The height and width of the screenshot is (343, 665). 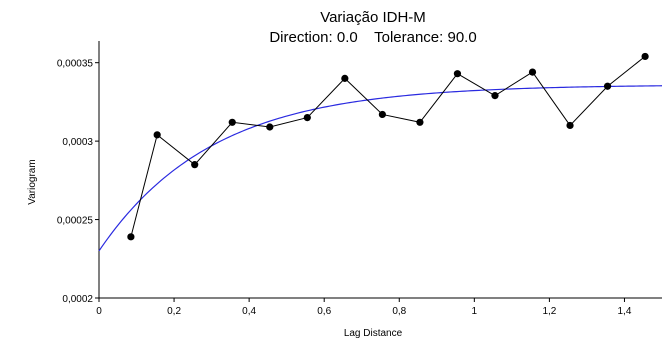 What do you see at coordinates (373, 333) in the screenshot?
I see `x-axis-label: Lag Distance` at bounding box center [373, 333].